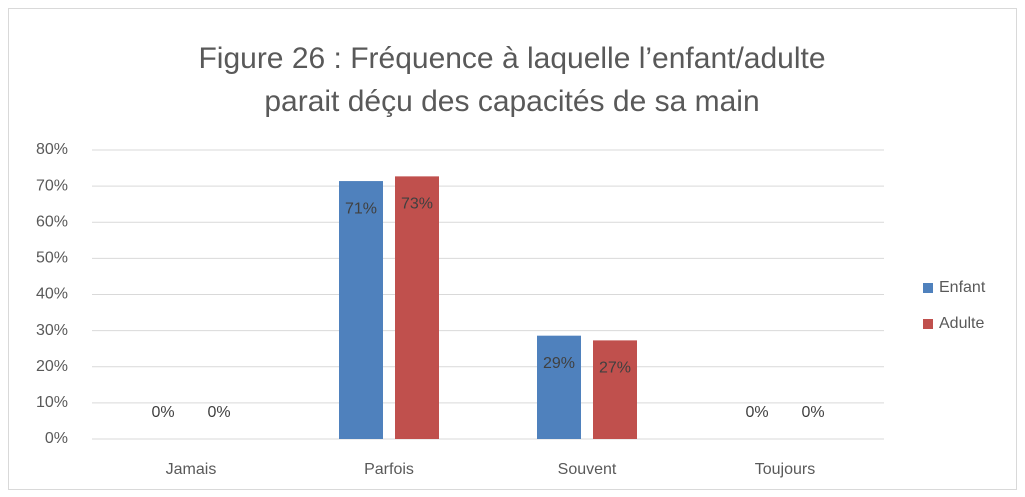 The height and width of the screenshot is (497, 1025). Describe the element at coordinates (417, 204) in the screenshot. I see `data-label: 73%` at that location.